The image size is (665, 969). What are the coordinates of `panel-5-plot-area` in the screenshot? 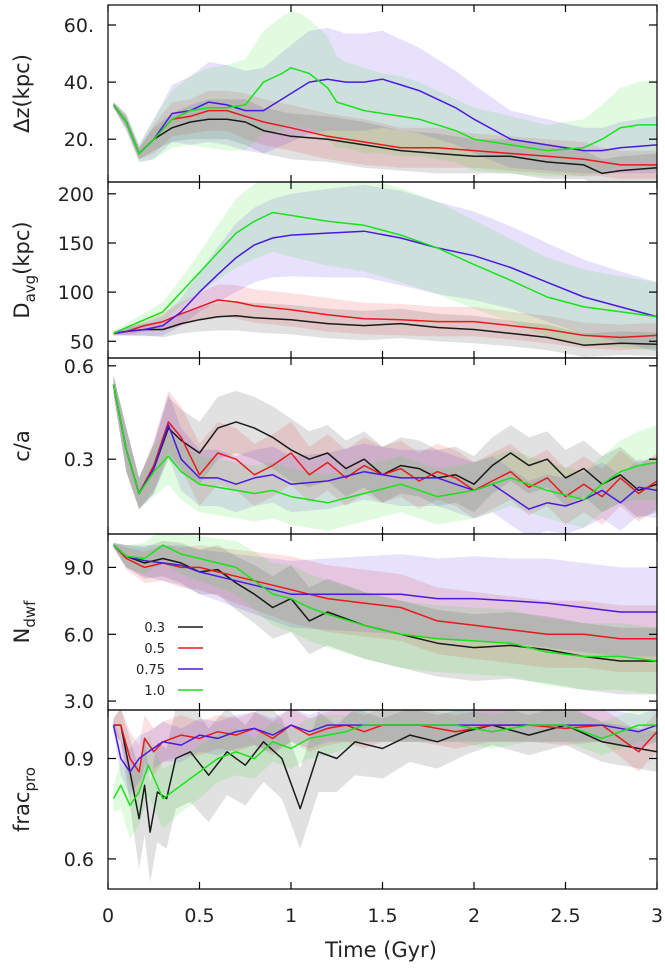 It's located at (384, 796).